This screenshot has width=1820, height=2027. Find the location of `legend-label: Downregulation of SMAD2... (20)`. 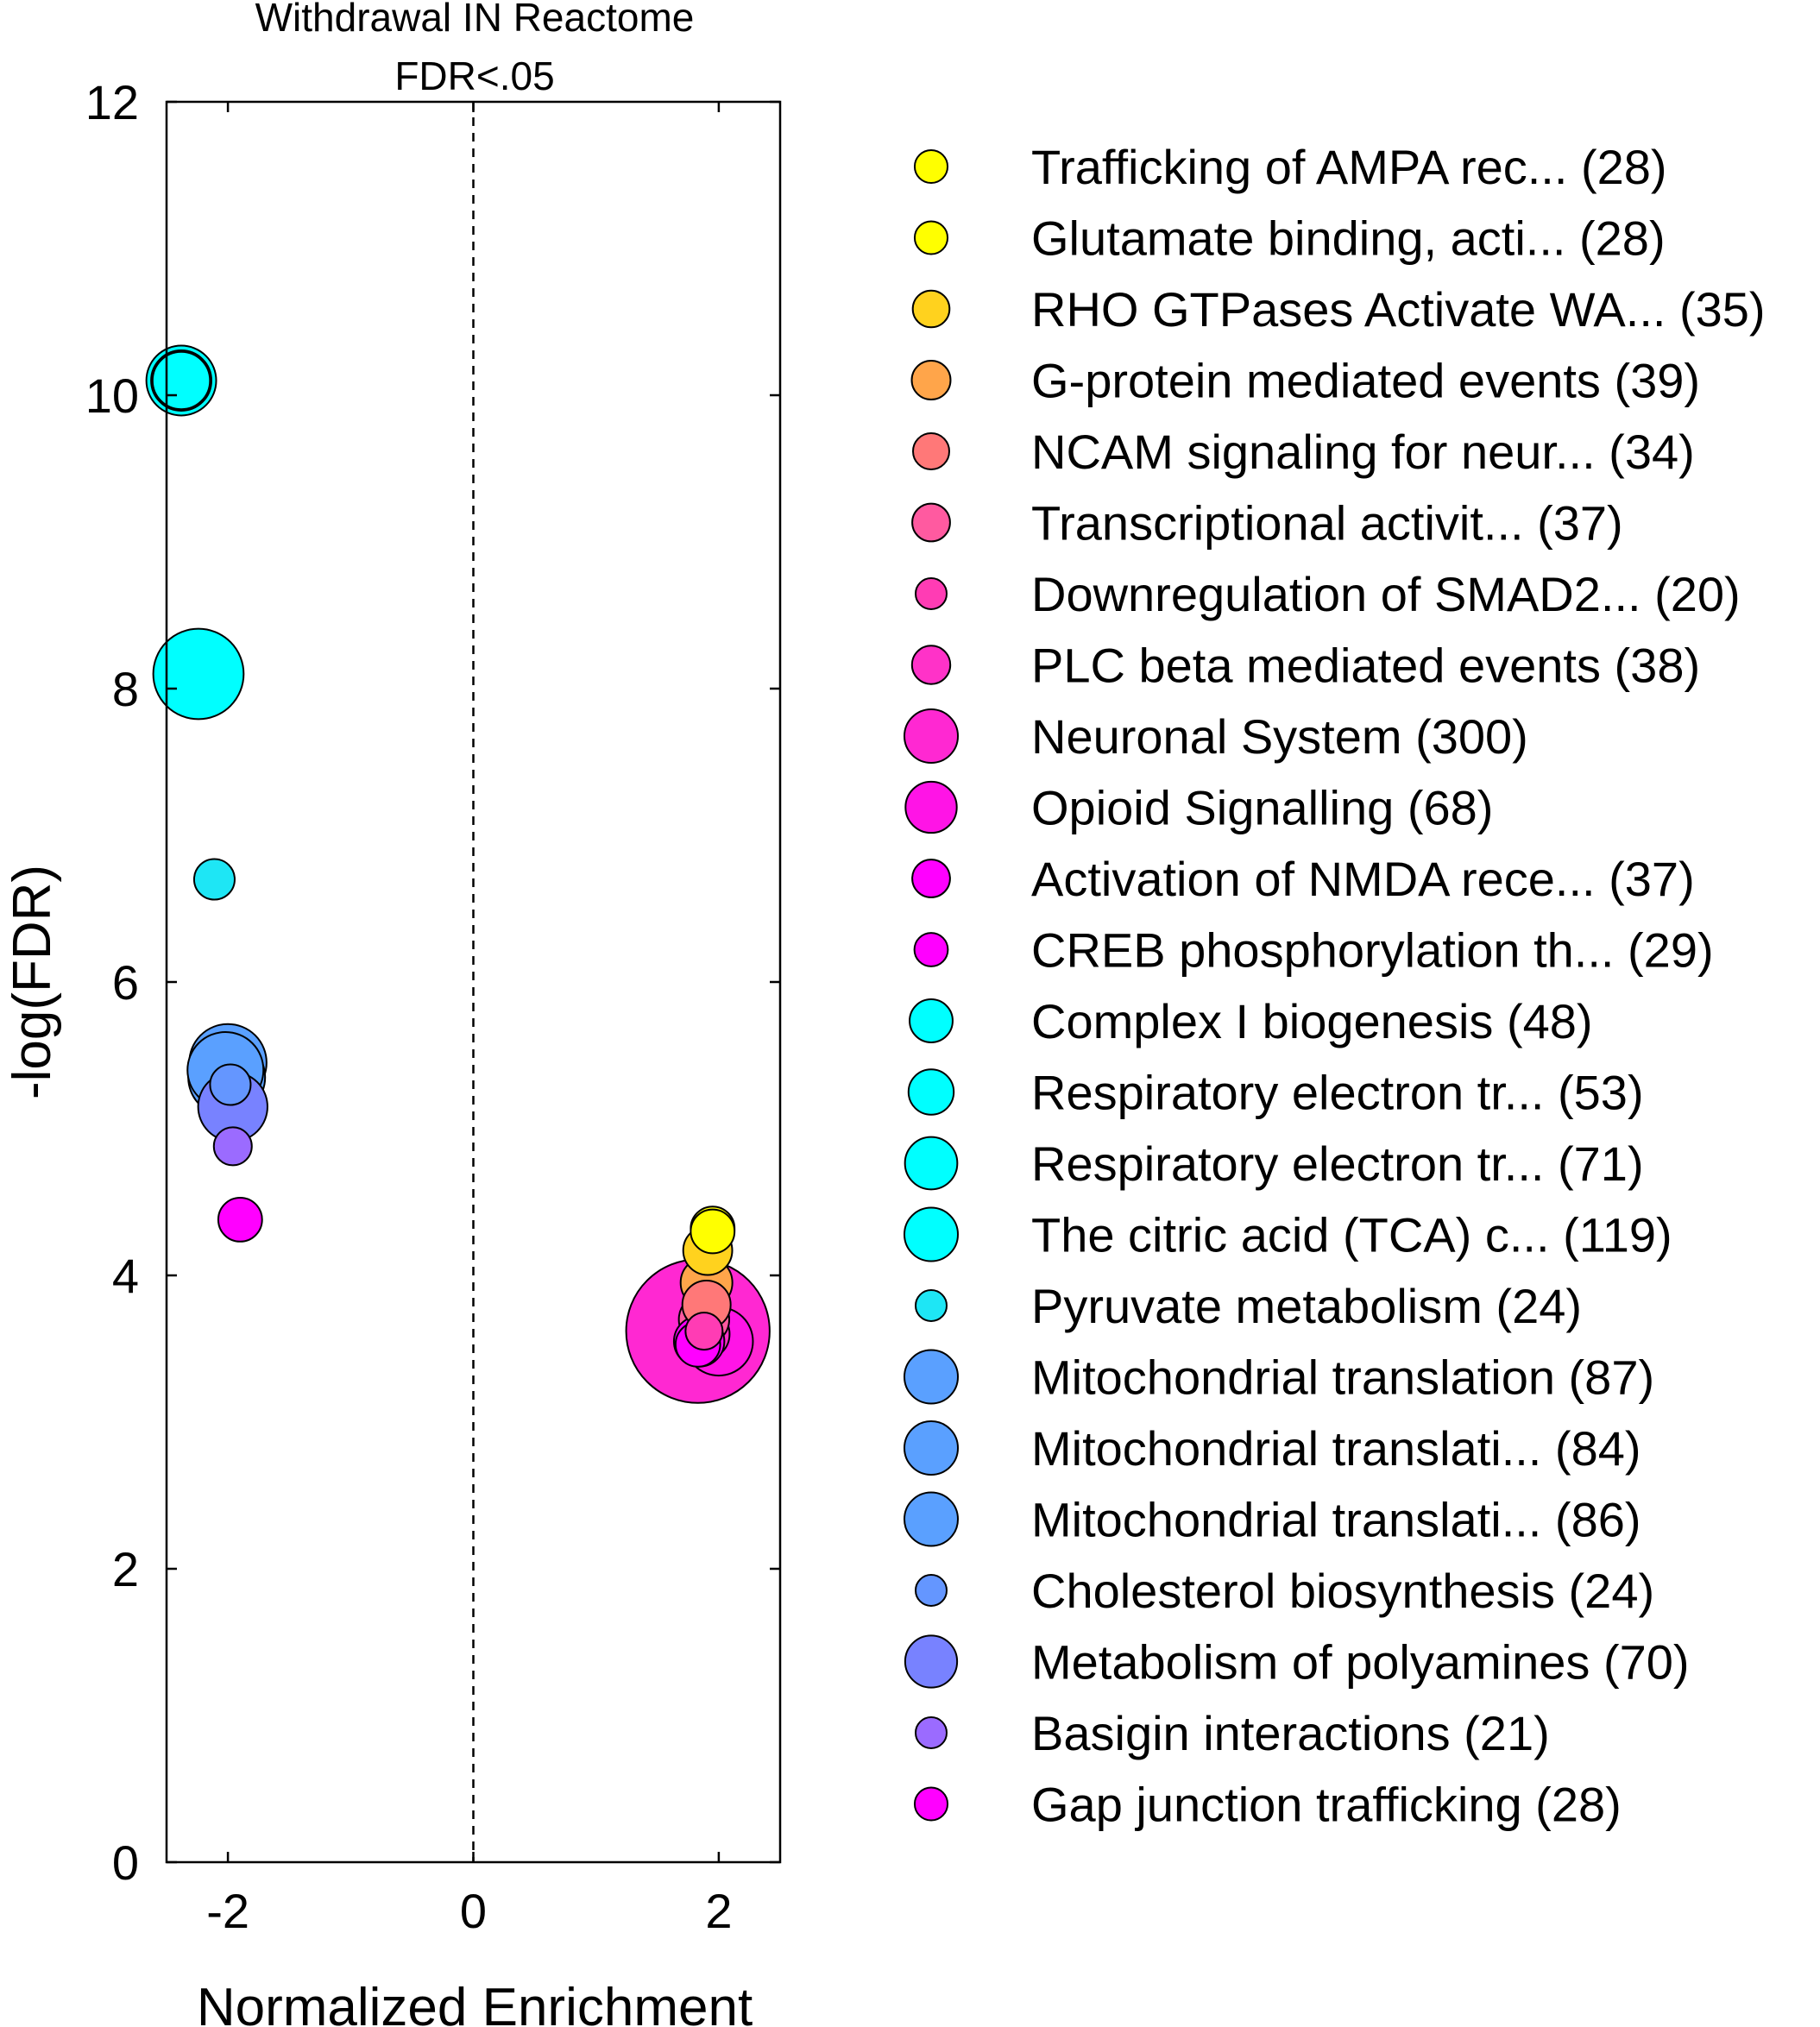

legend-label: Downregulation of SMAD2... (20) is located at coordinates (1386, 594).